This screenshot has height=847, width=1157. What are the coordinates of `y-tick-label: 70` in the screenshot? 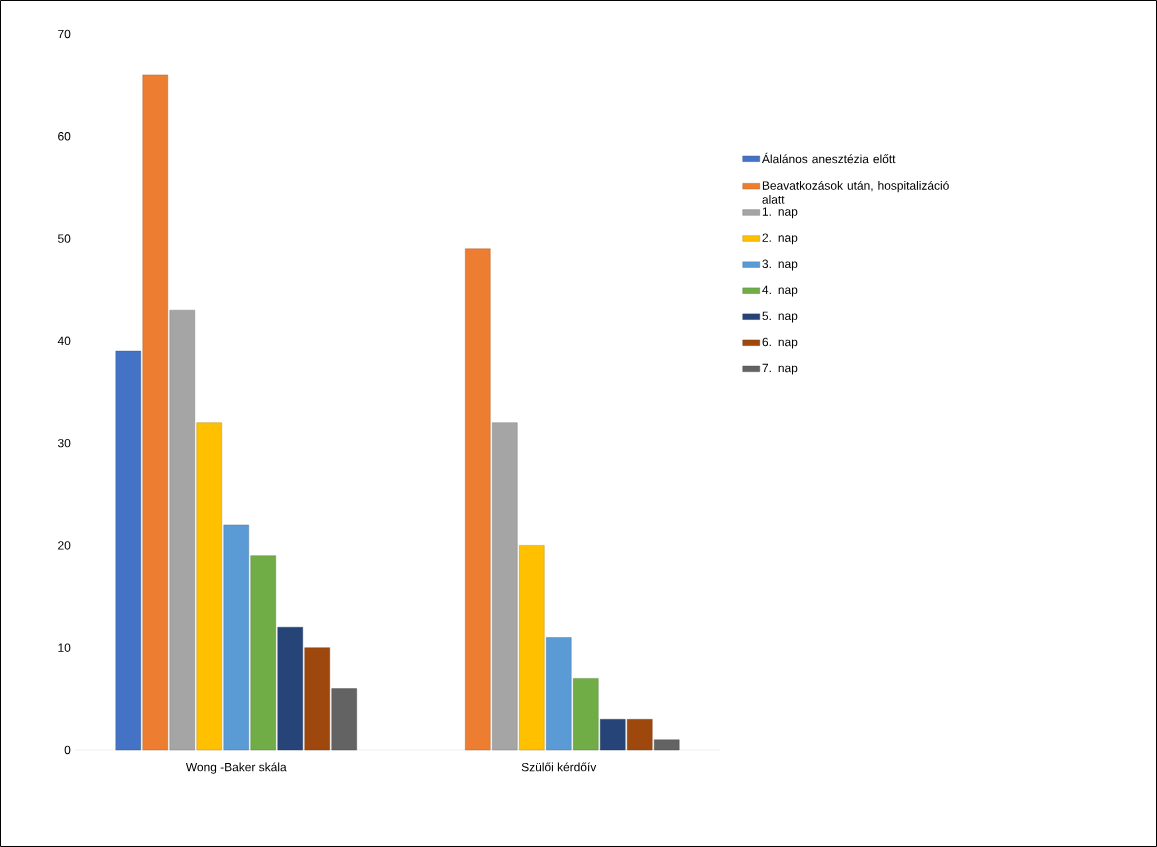 It's located at (64, 34).